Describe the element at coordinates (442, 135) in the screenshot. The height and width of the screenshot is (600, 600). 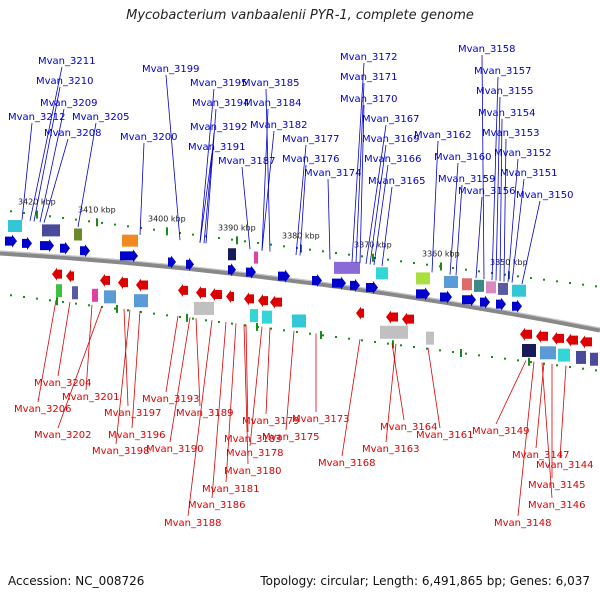
I see `forward-gene-label: Mvan_3162` at that location.